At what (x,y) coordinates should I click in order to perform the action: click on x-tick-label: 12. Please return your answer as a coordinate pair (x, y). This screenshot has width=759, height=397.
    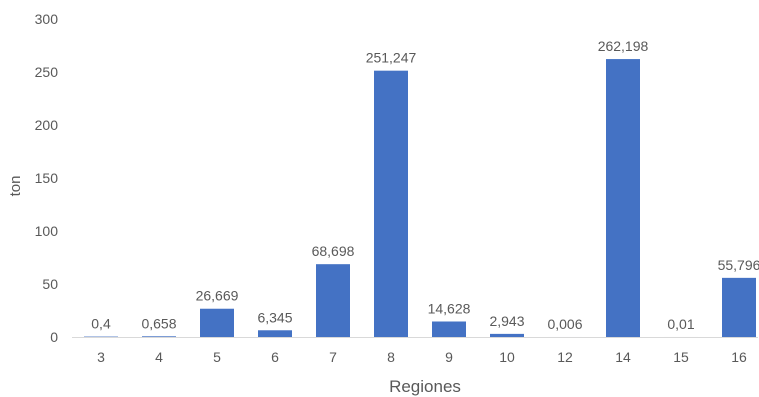
    Looking at the image, I should click on (565, 357).